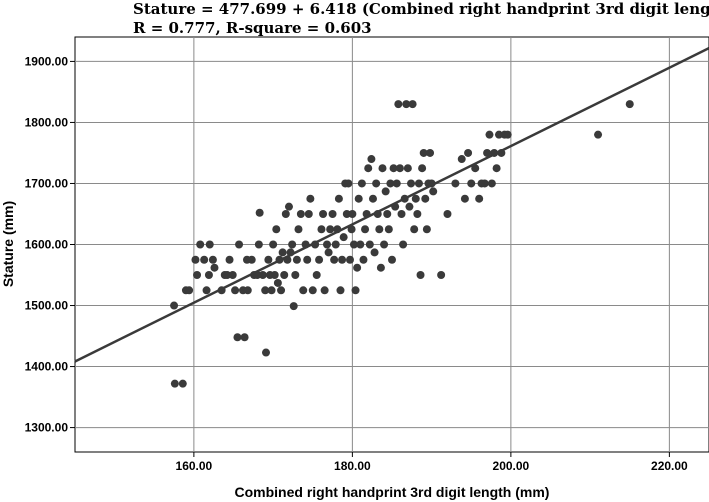  I want to click on chart-title-line-2: R = 0.777, R-square = 0.603, so click(252, 28).